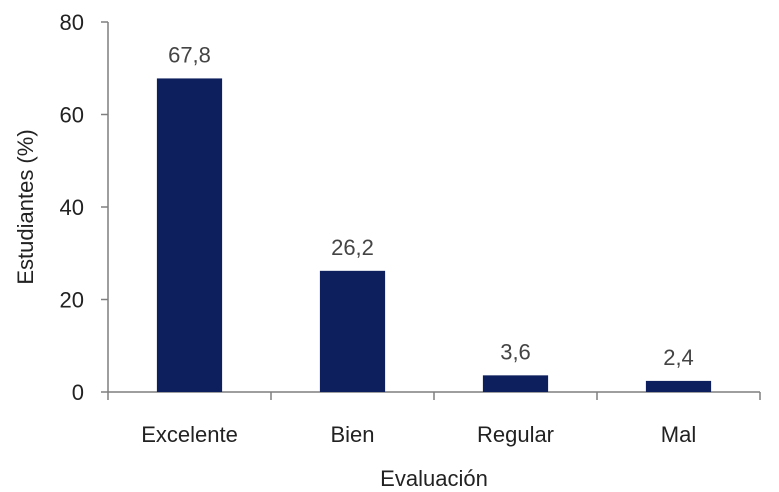 The width and height of the screenshot is (779, 492). Describe the element at coordinates (515, 351) in the screenshot. I see `data-label: 3,6` at that location.